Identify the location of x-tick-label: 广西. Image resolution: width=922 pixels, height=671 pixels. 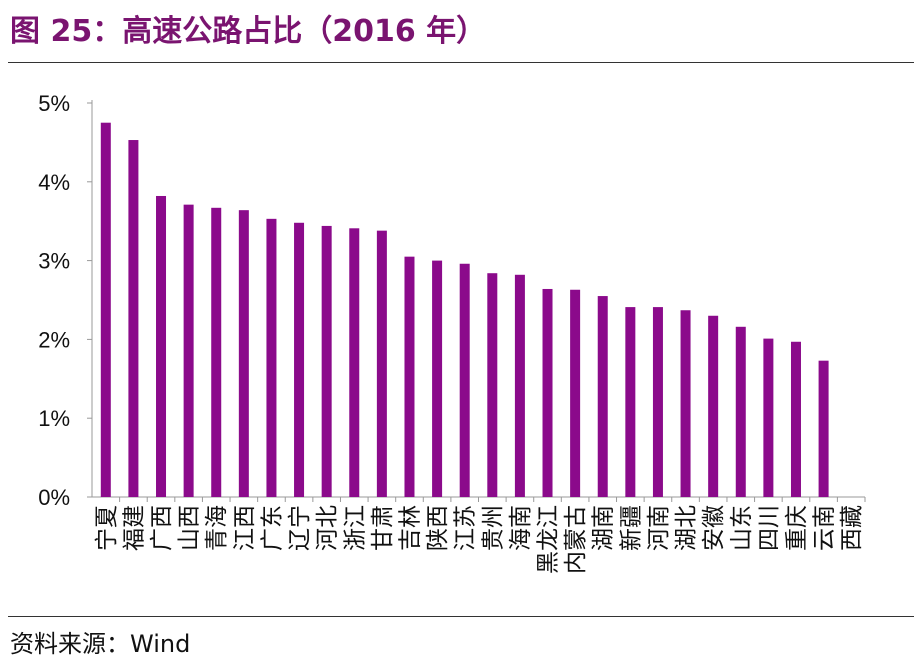
(162, 528).